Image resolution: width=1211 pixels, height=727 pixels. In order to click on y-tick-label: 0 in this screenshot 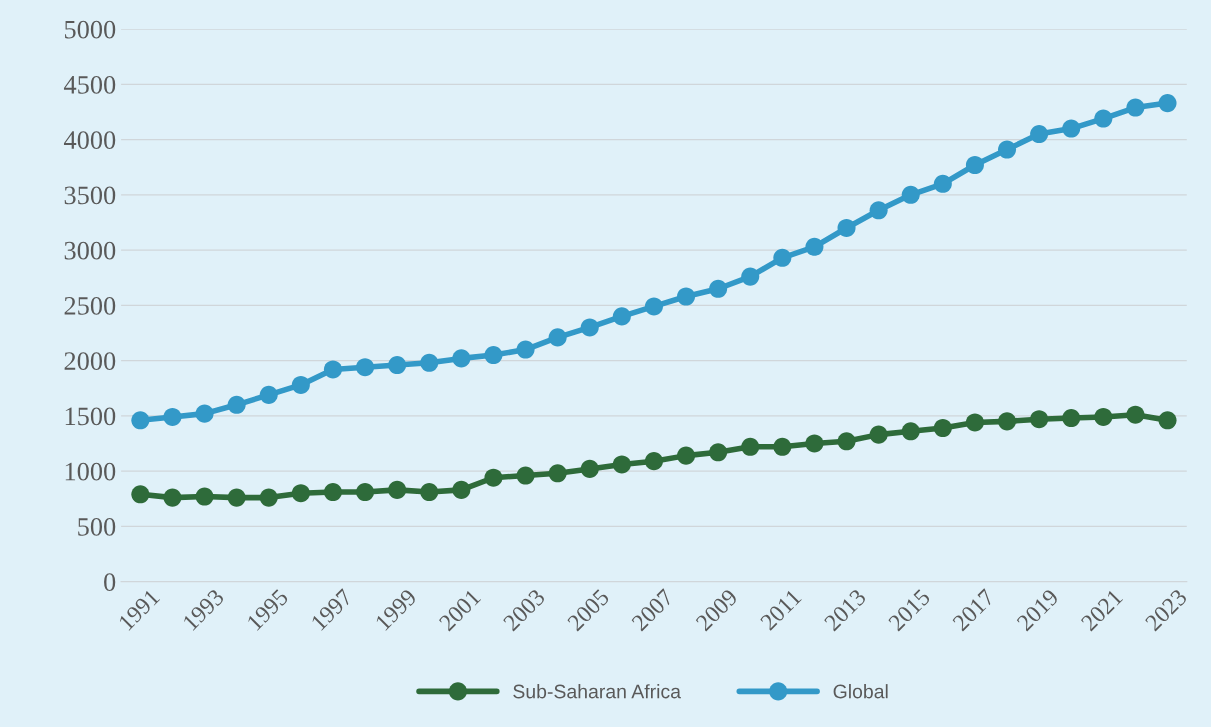, I will do `click(110, 582)`.